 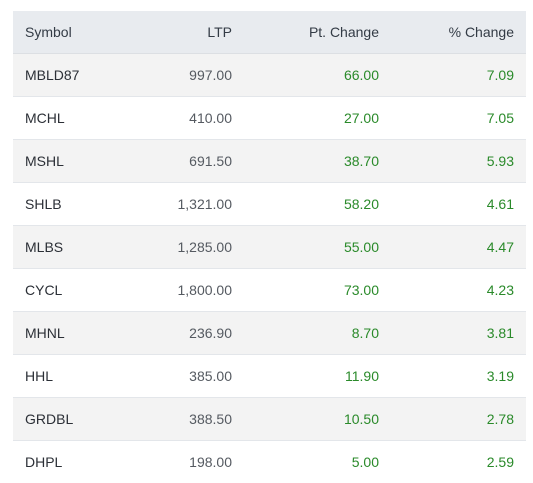 I want to click on table-row: GRDBL 388.50 10.50 2.78, so click(x=269, y=419).